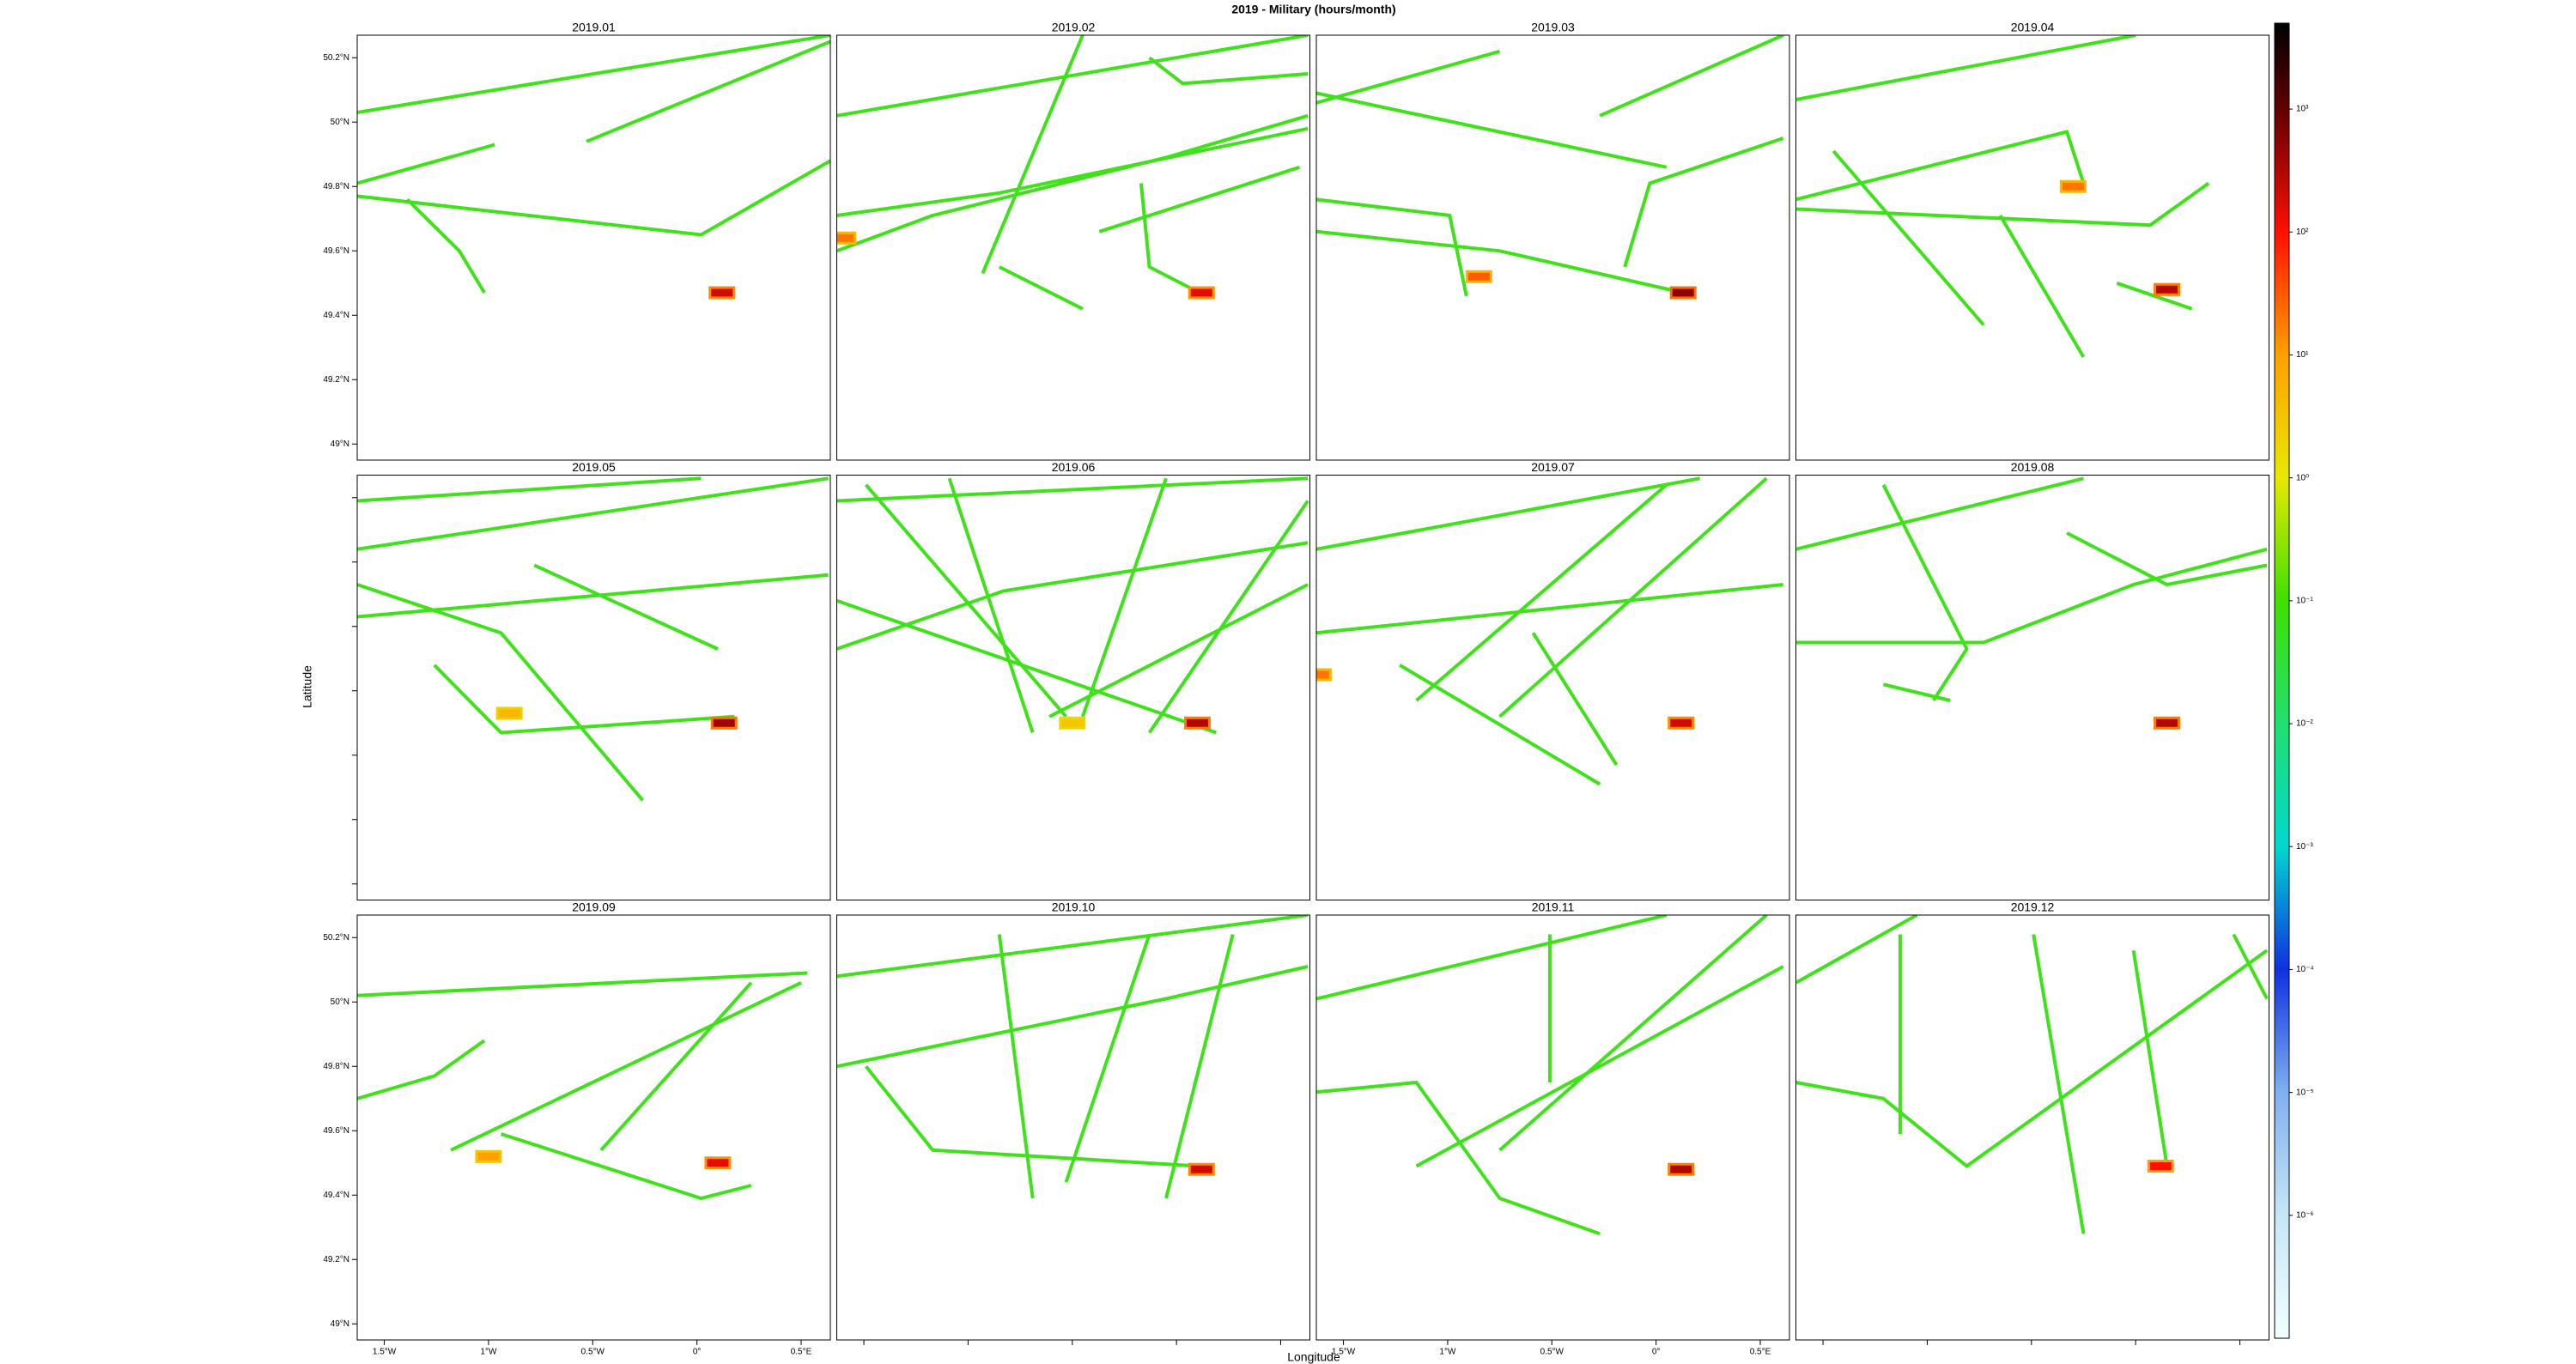 The image size is (2576, 1364). What do you see at coordinates (340, 445) in the screenshot?
I see `y-tick-label: 49°N` at bounding box center [340, 445].